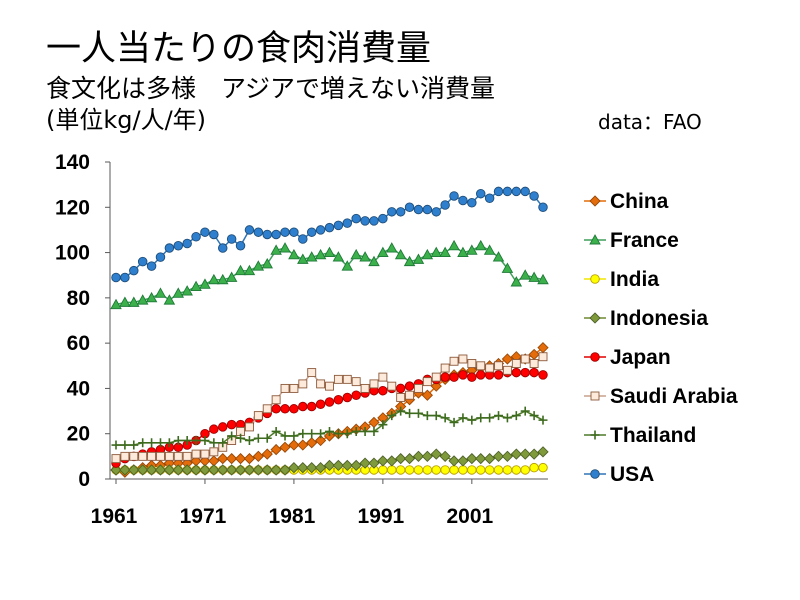 Image resolution: width=800 pixels, height=600 pixels. What do you see at coordinates (621, 279) in the screenshot?
I see `legend-item-india: India` at bounding box center [621, 279].